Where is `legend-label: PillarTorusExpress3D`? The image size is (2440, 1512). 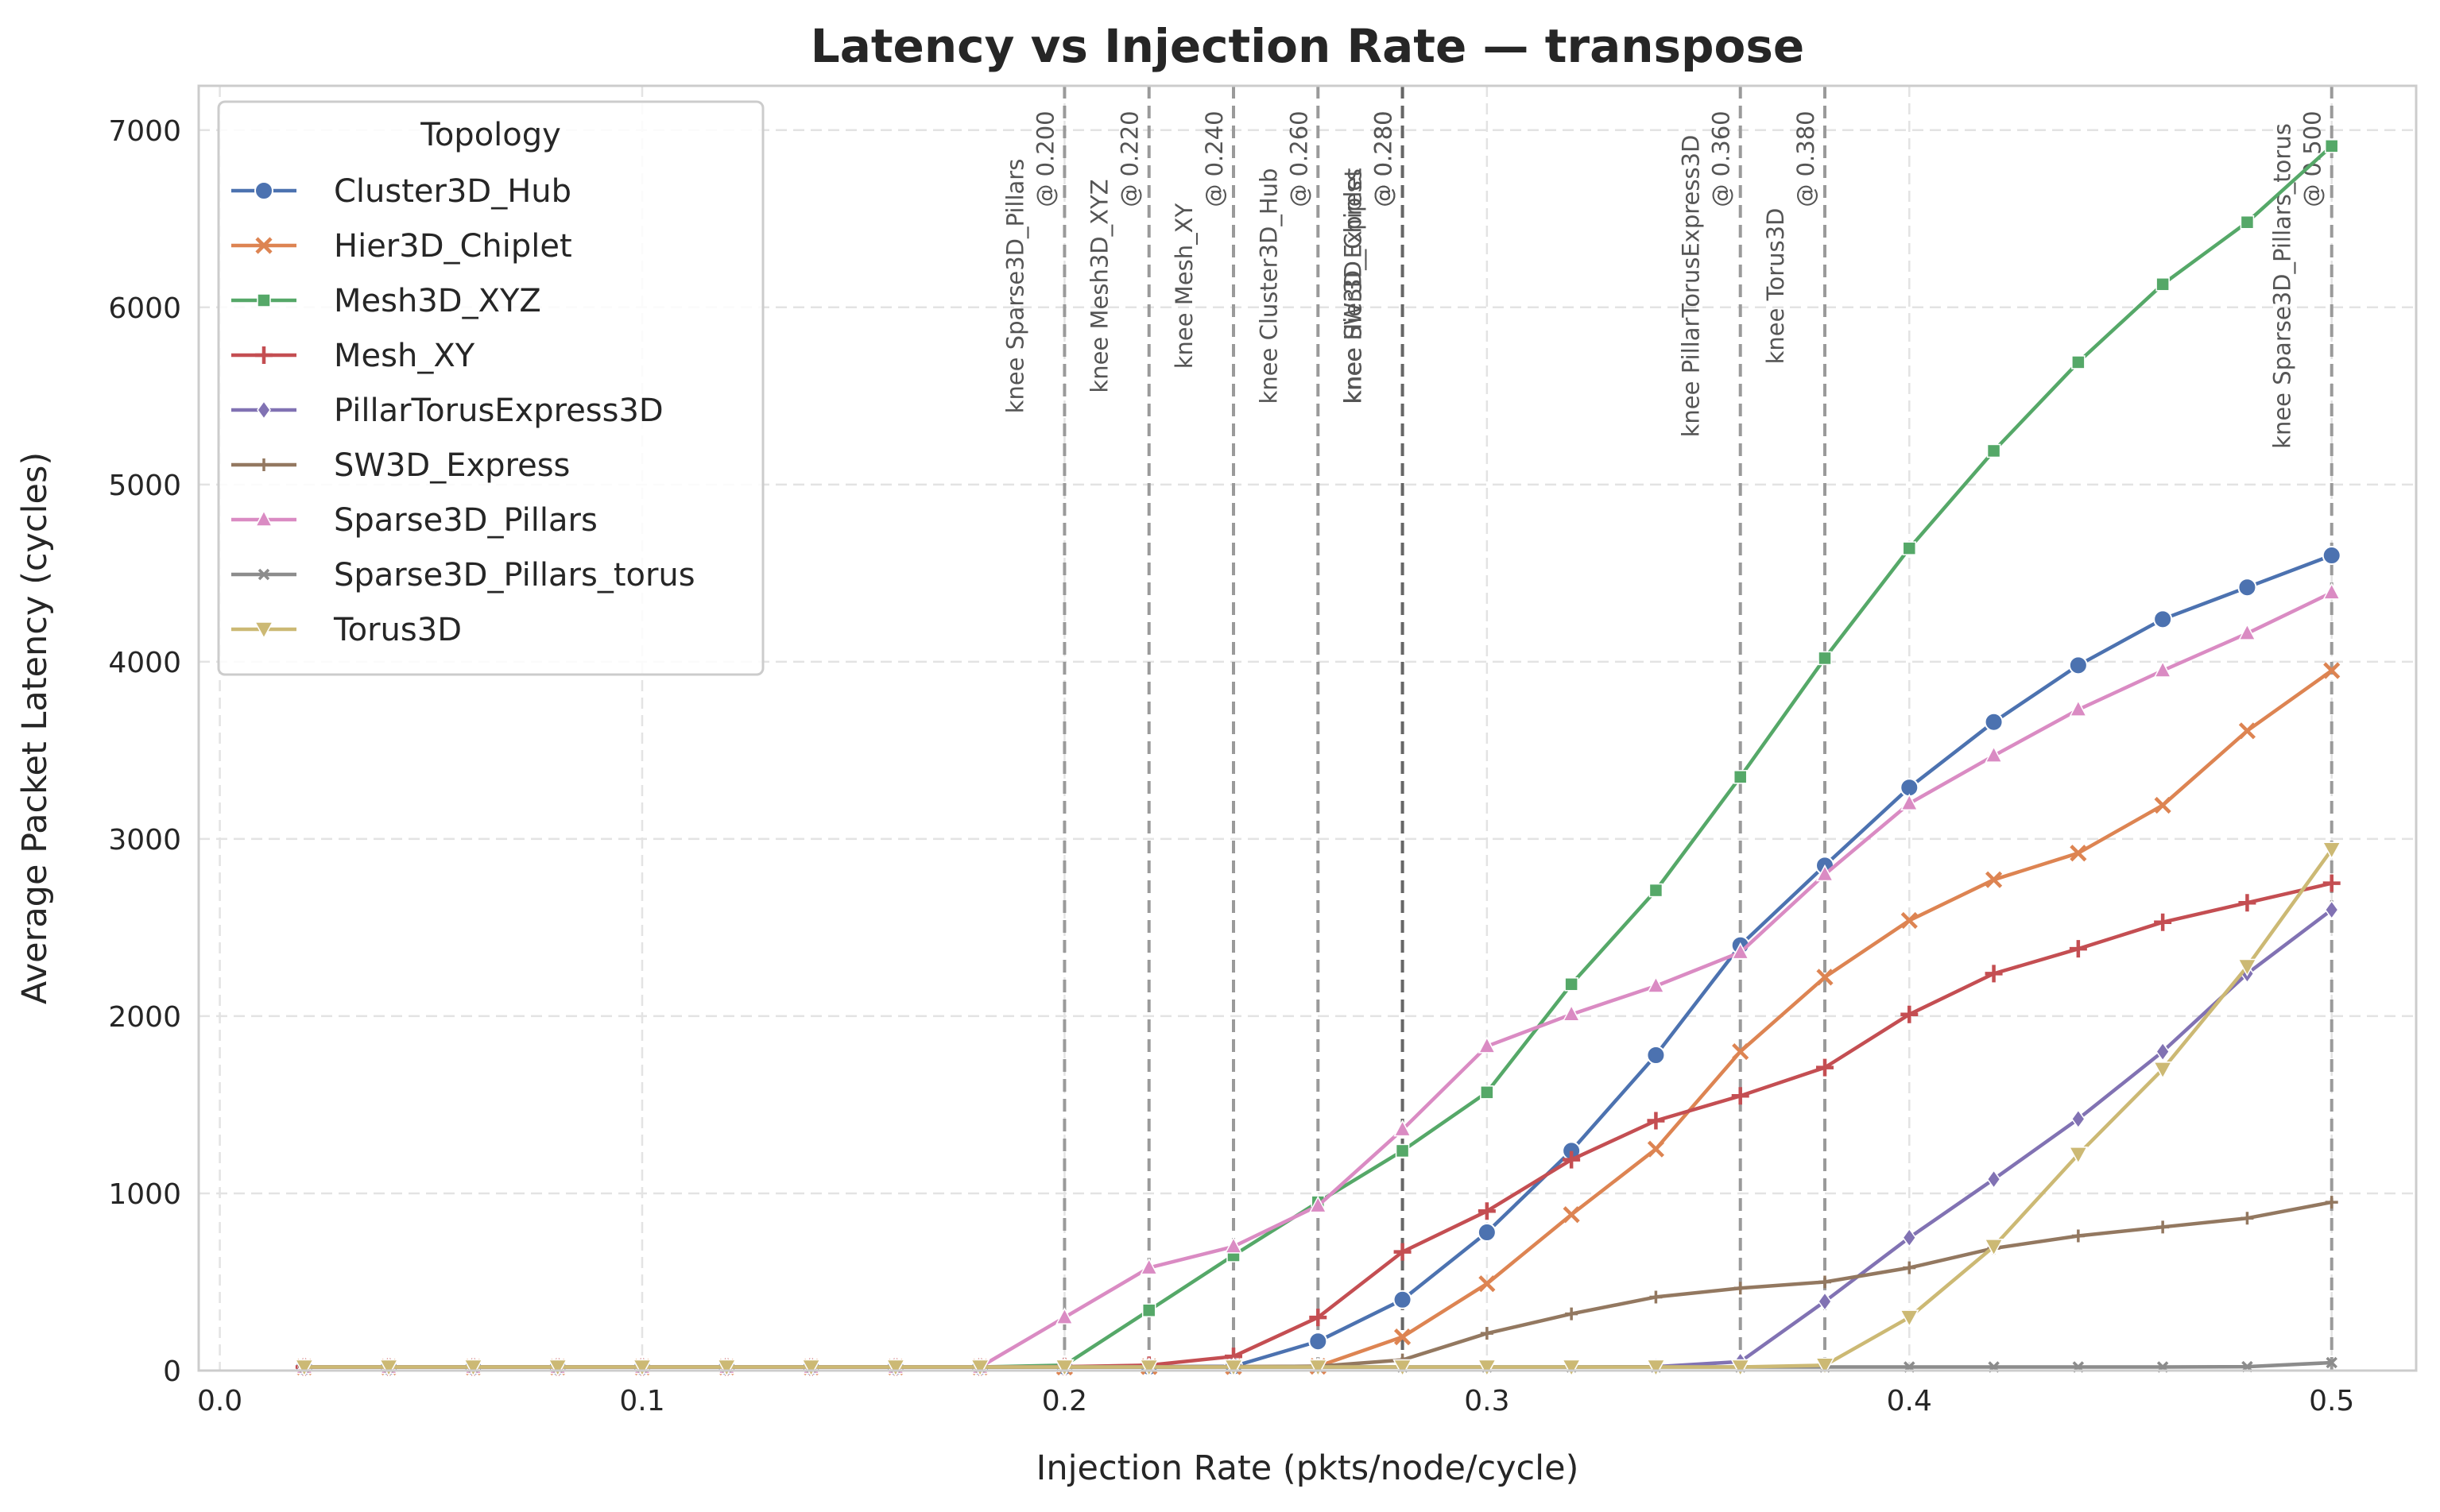
legend-label: PillarTorusExpress3D is located at coordinates (499, 411).